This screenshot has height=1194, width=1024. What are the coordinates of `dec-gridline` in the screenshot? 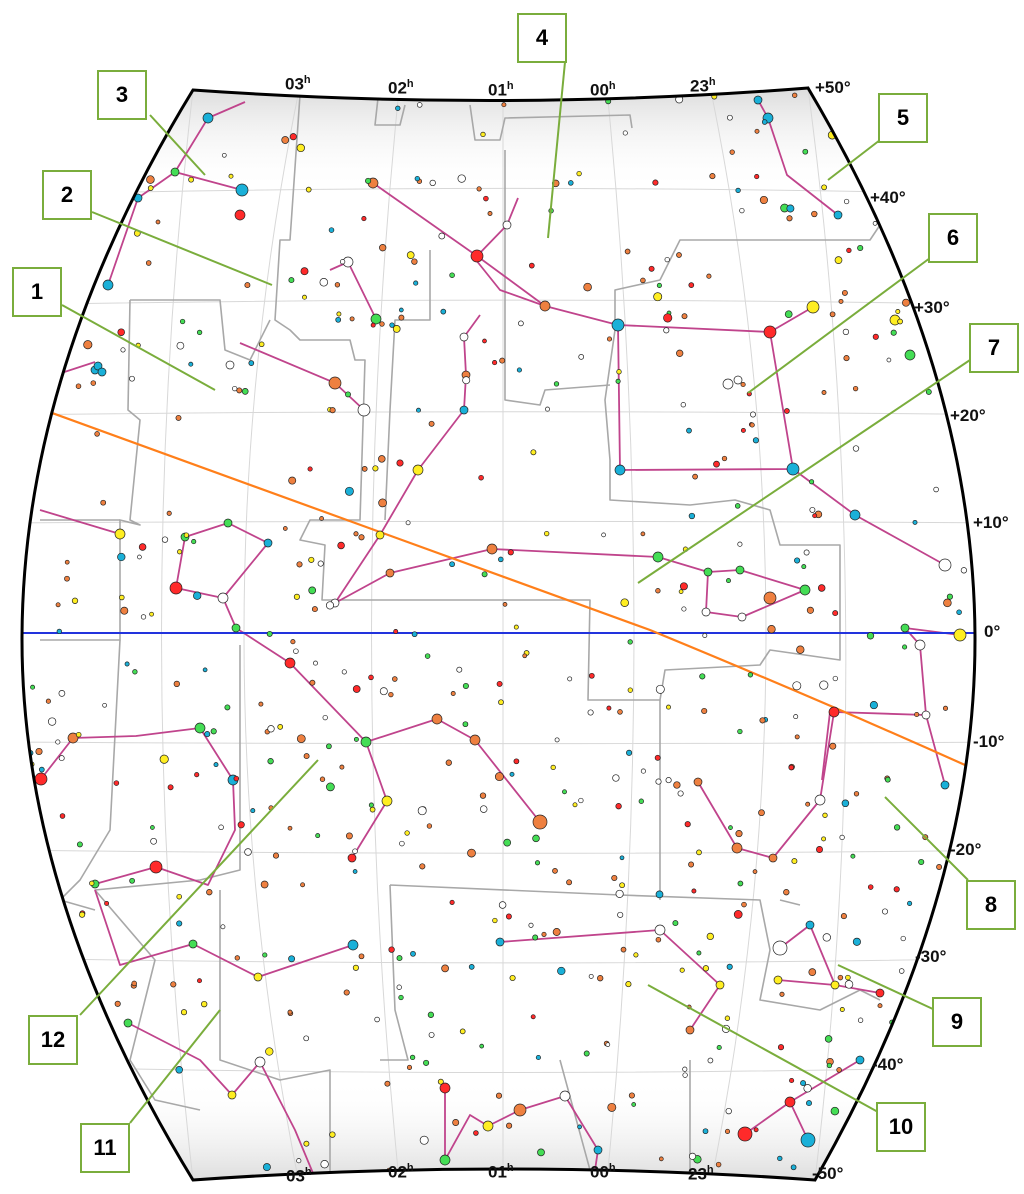 It's located at (498, 302).